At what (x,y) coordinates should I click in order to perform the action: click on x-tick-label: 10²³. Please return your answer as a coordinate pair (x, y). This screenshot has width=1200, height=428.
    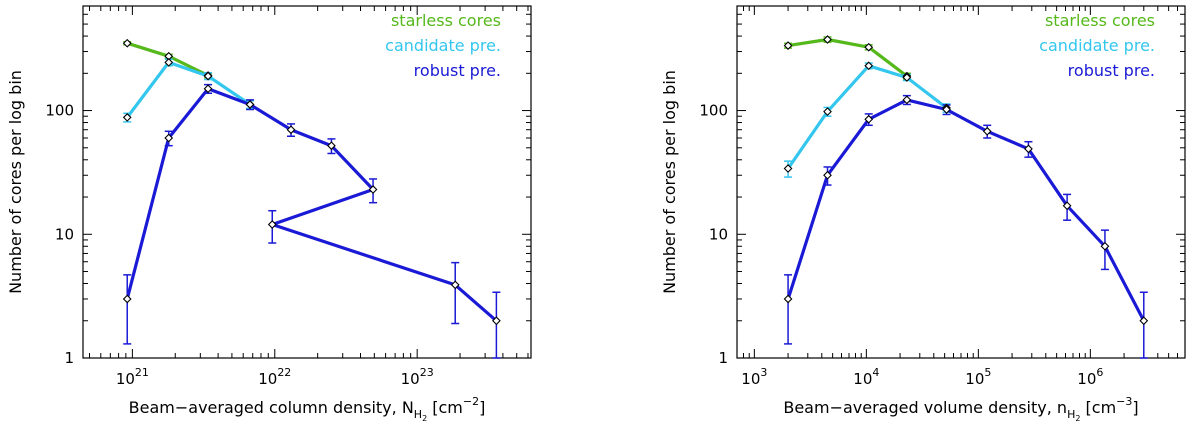
    Looking at the image, I should click on (417, 377).